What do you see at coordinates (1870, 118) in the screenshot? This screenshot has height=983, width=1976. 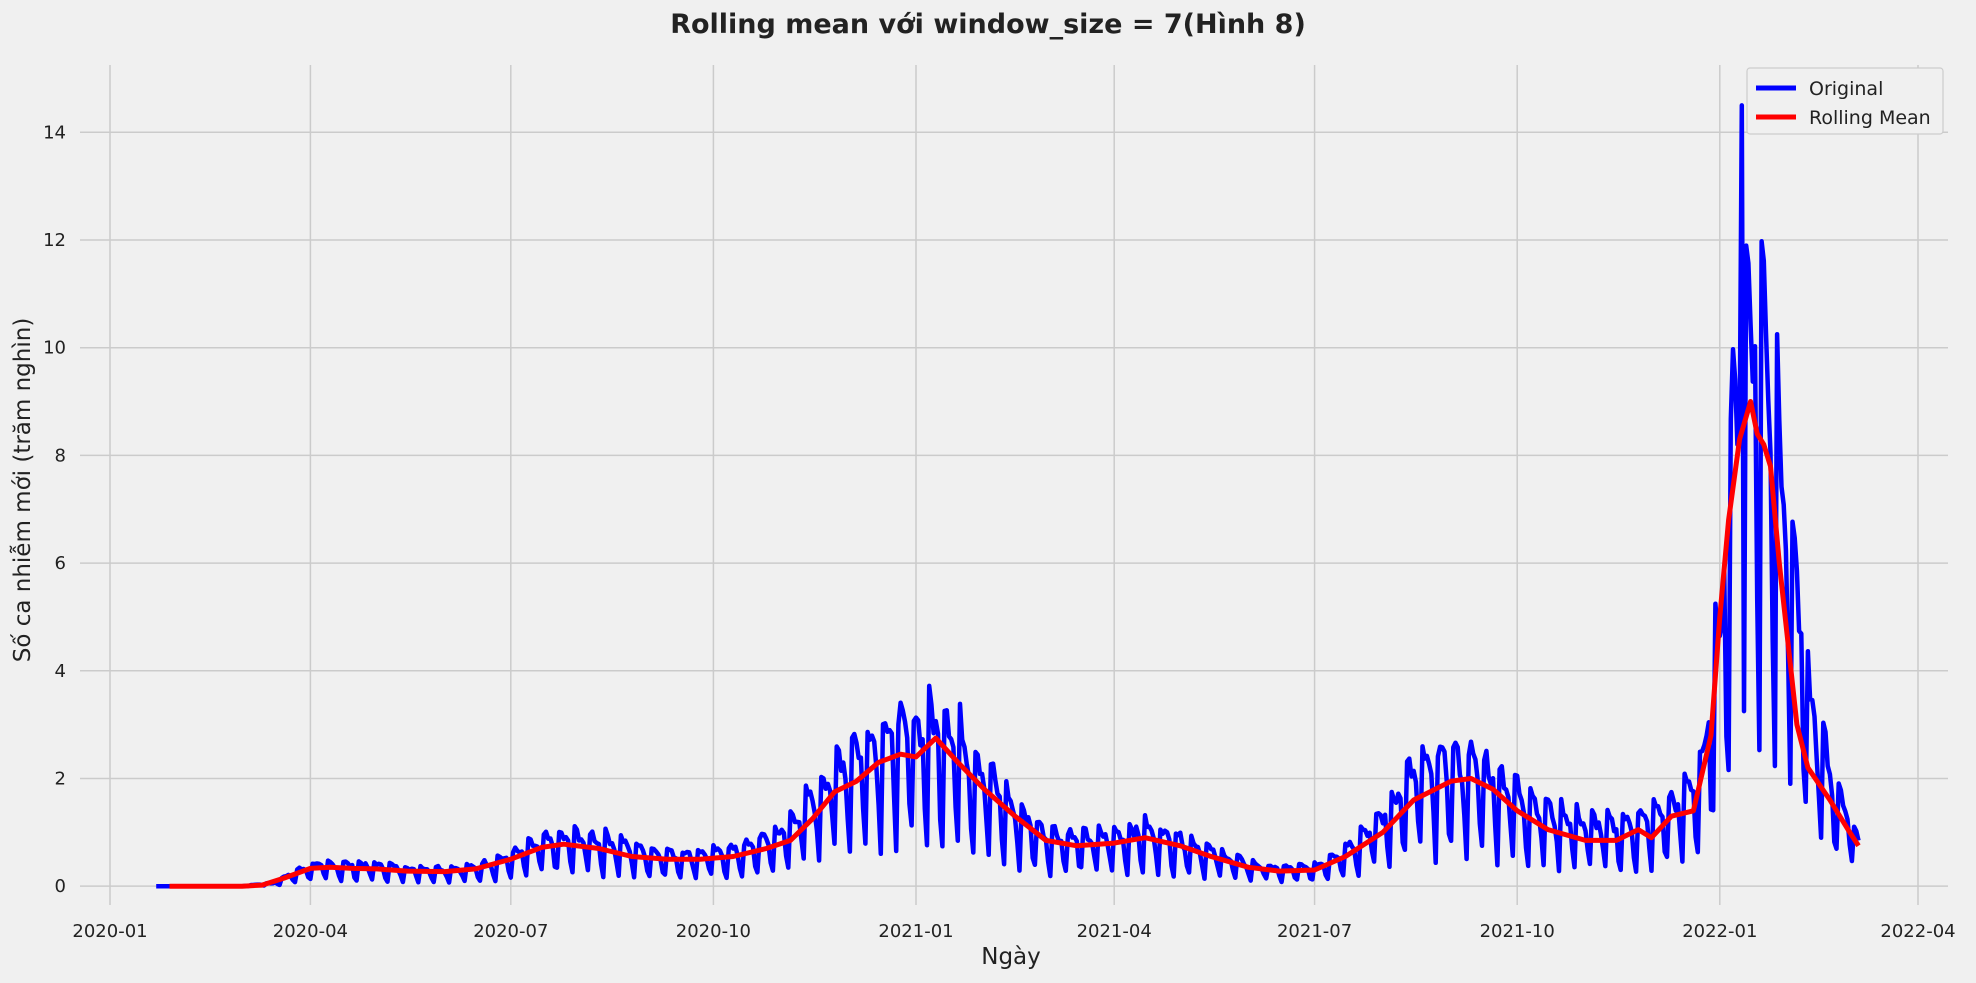 I see `legend-label-rolling-mean: Rolling Mean` at bounding box center [1870, 118].